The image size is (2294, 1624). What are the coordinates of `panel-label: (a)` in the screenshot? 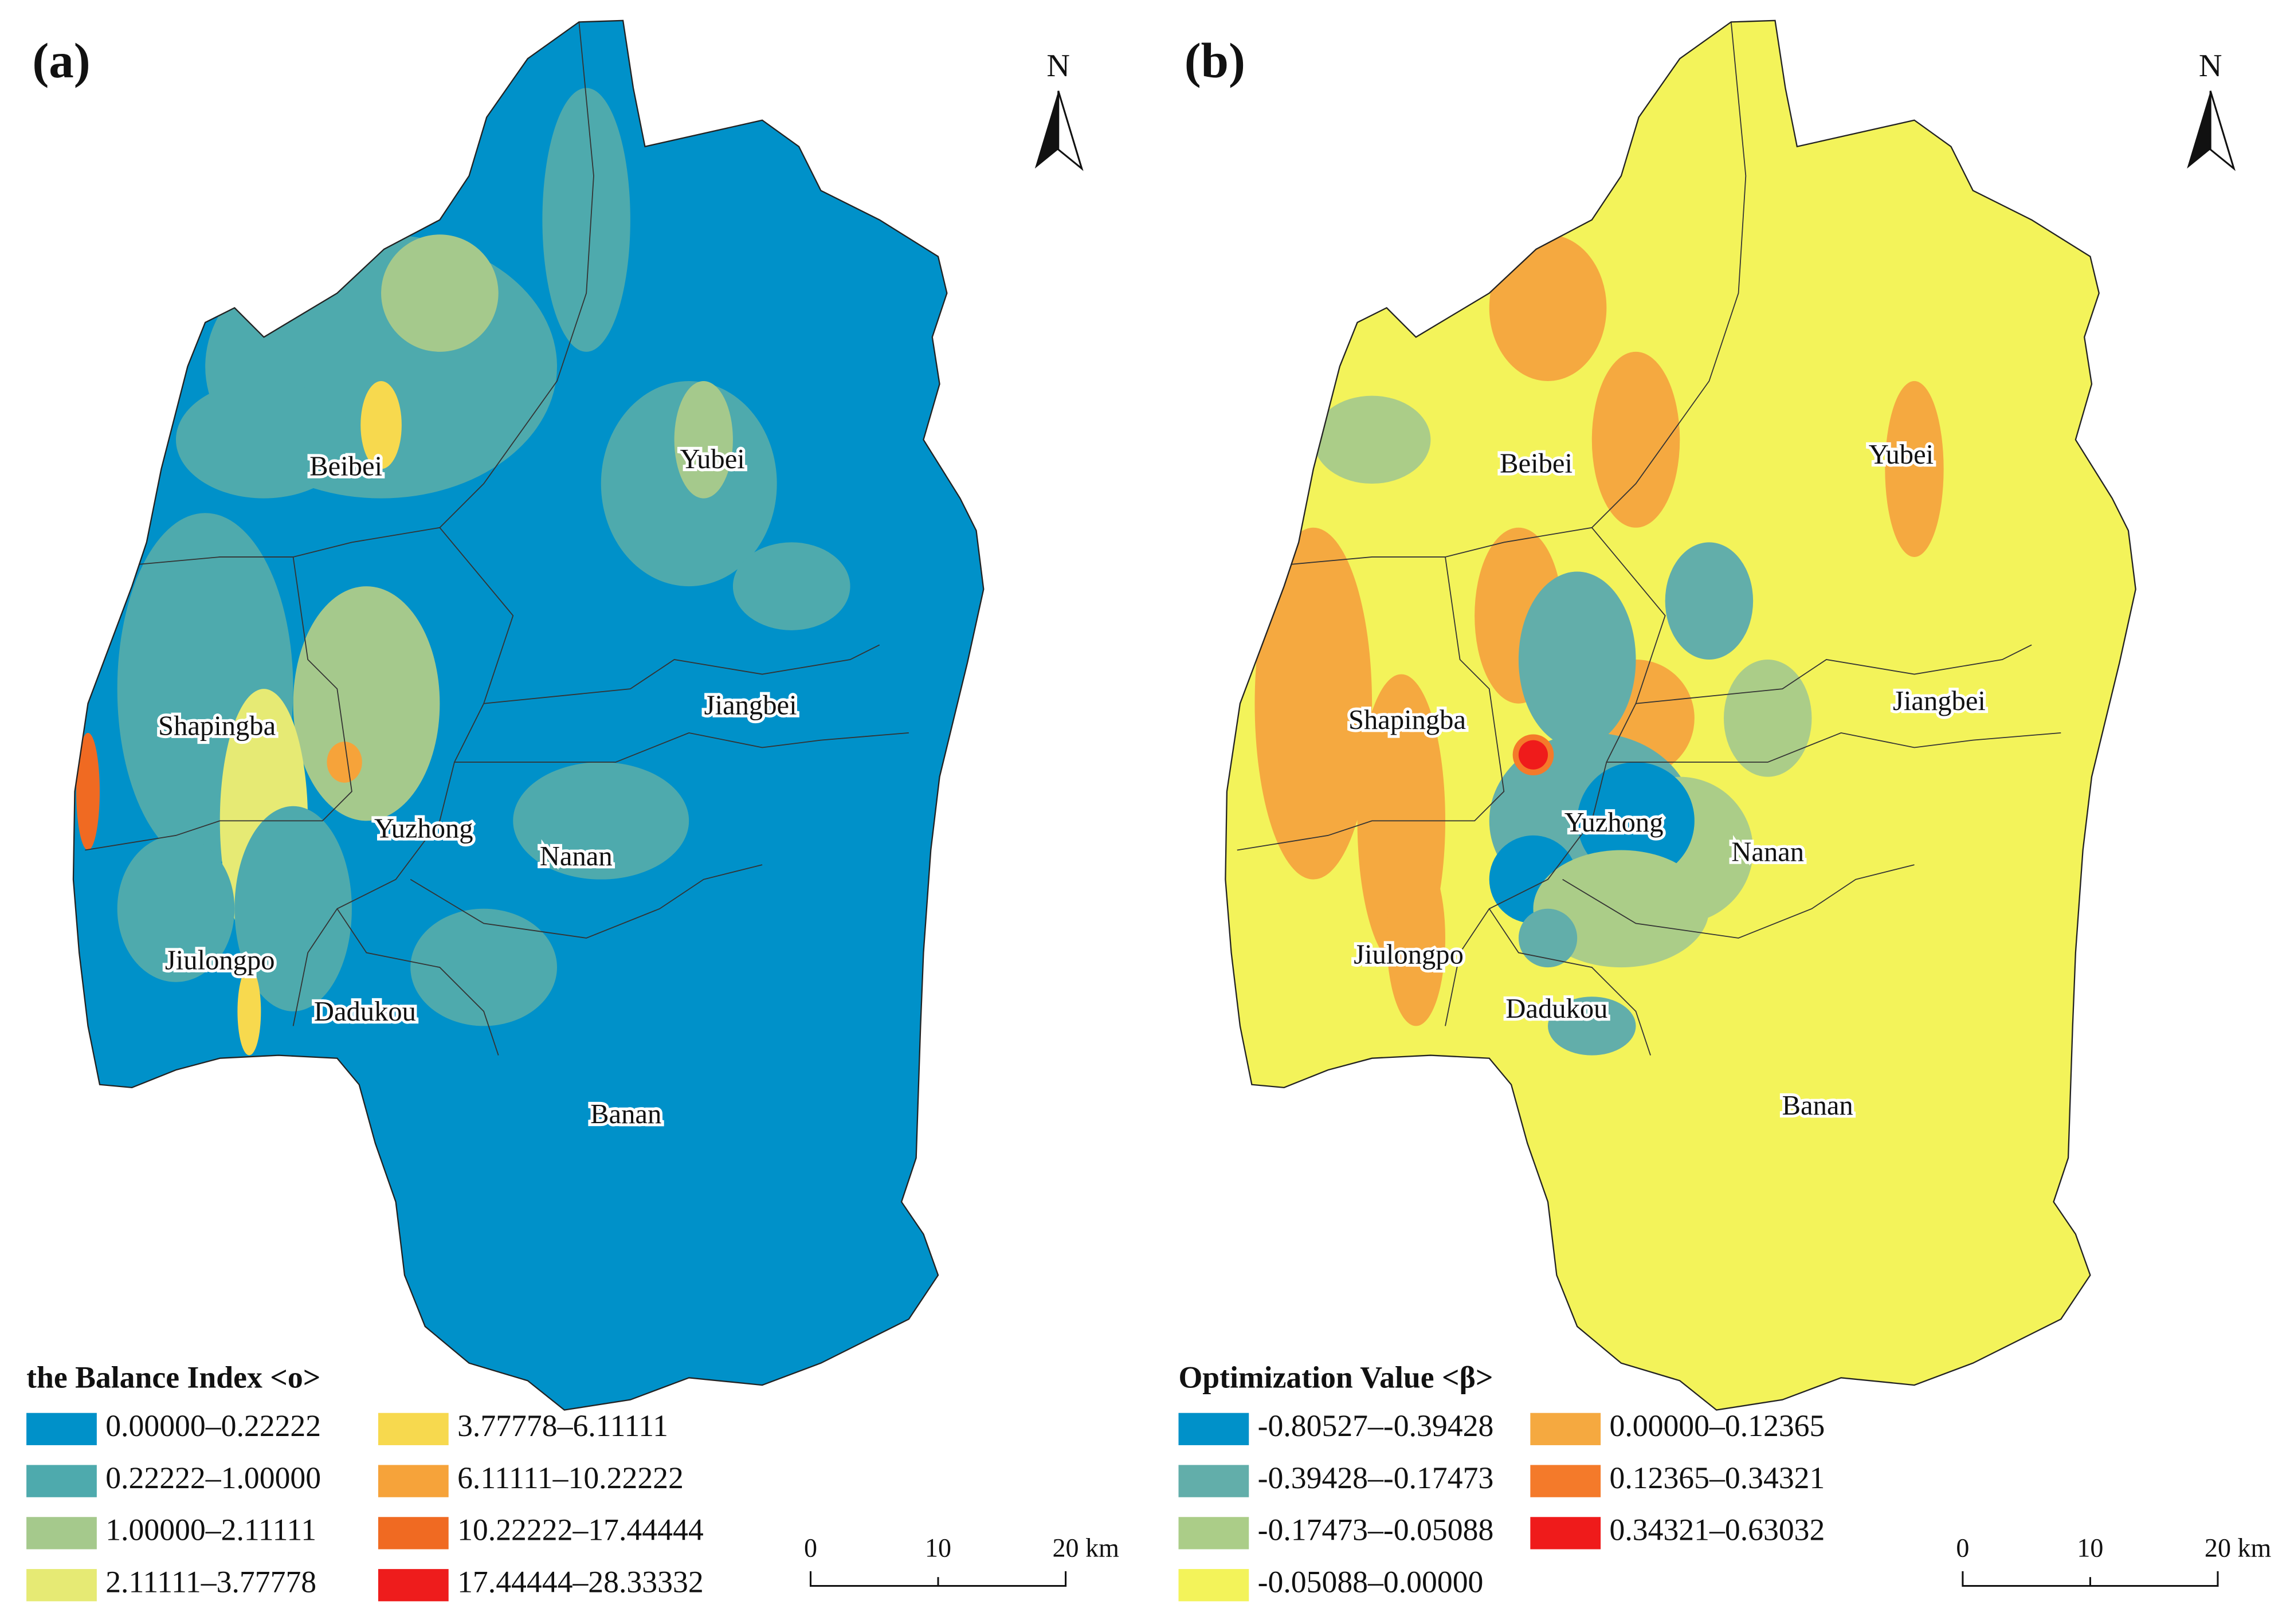 It's located at (61, 60).